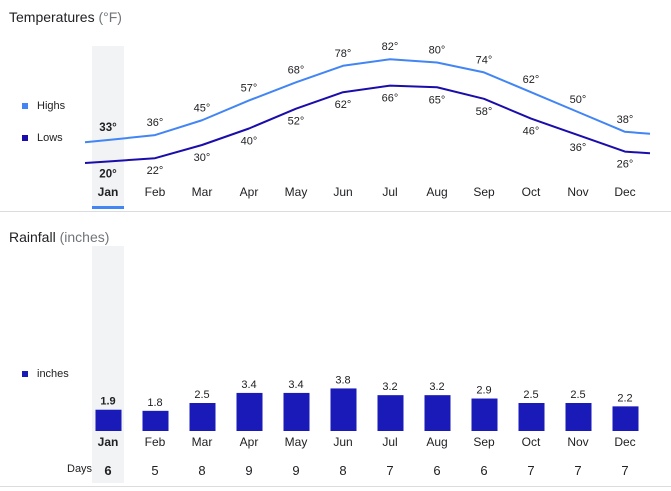  I want to click on days-value-jan: 6, so click(107, 470).